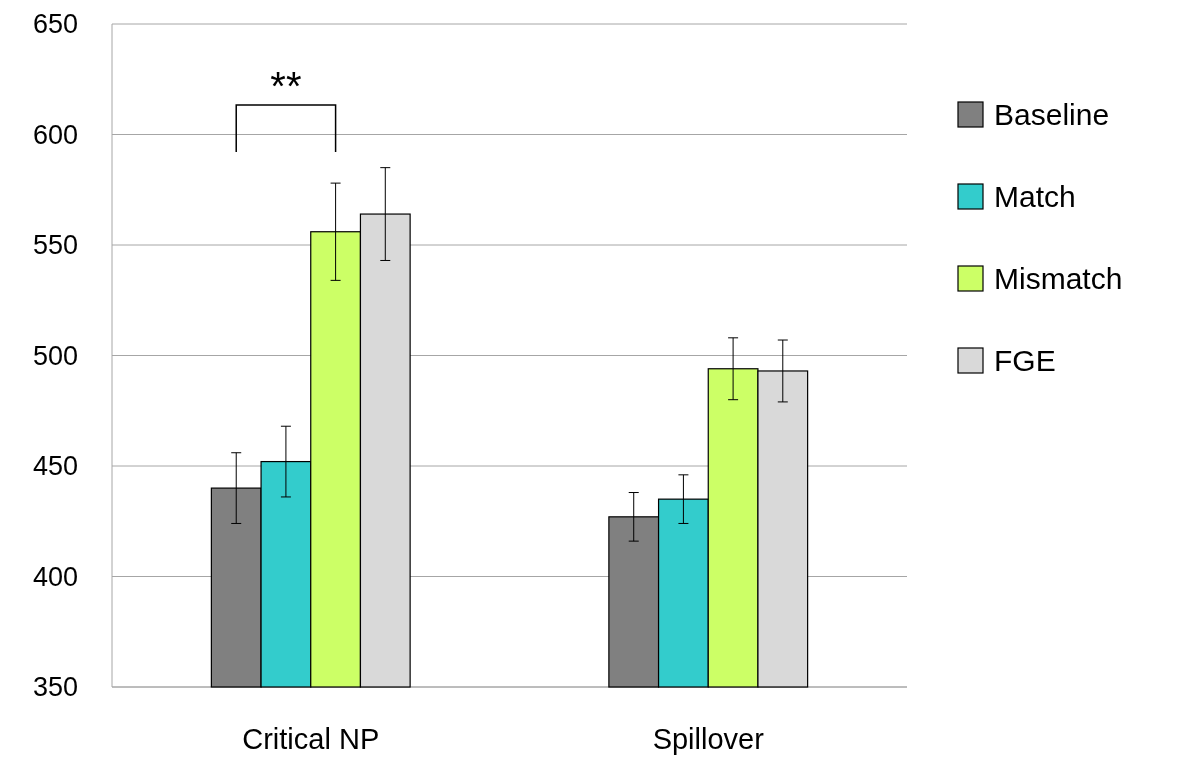 The image size is (1189, 761). Describe the element at coordinates (1025, 360) in the screenshot. I see `legend-label: FGE` at that location.